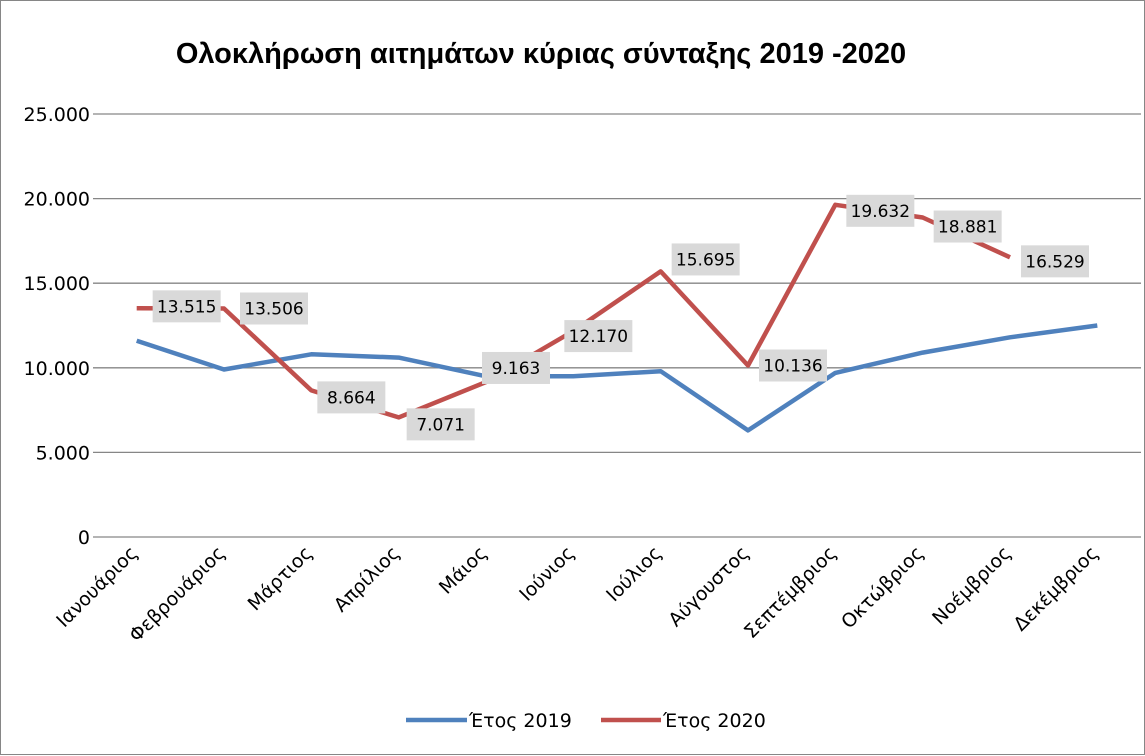 Image resolution: width=1145 pixels, height=756 pixels. I want to click on x-tick-label: Μάρτιος, so click(280, 578).